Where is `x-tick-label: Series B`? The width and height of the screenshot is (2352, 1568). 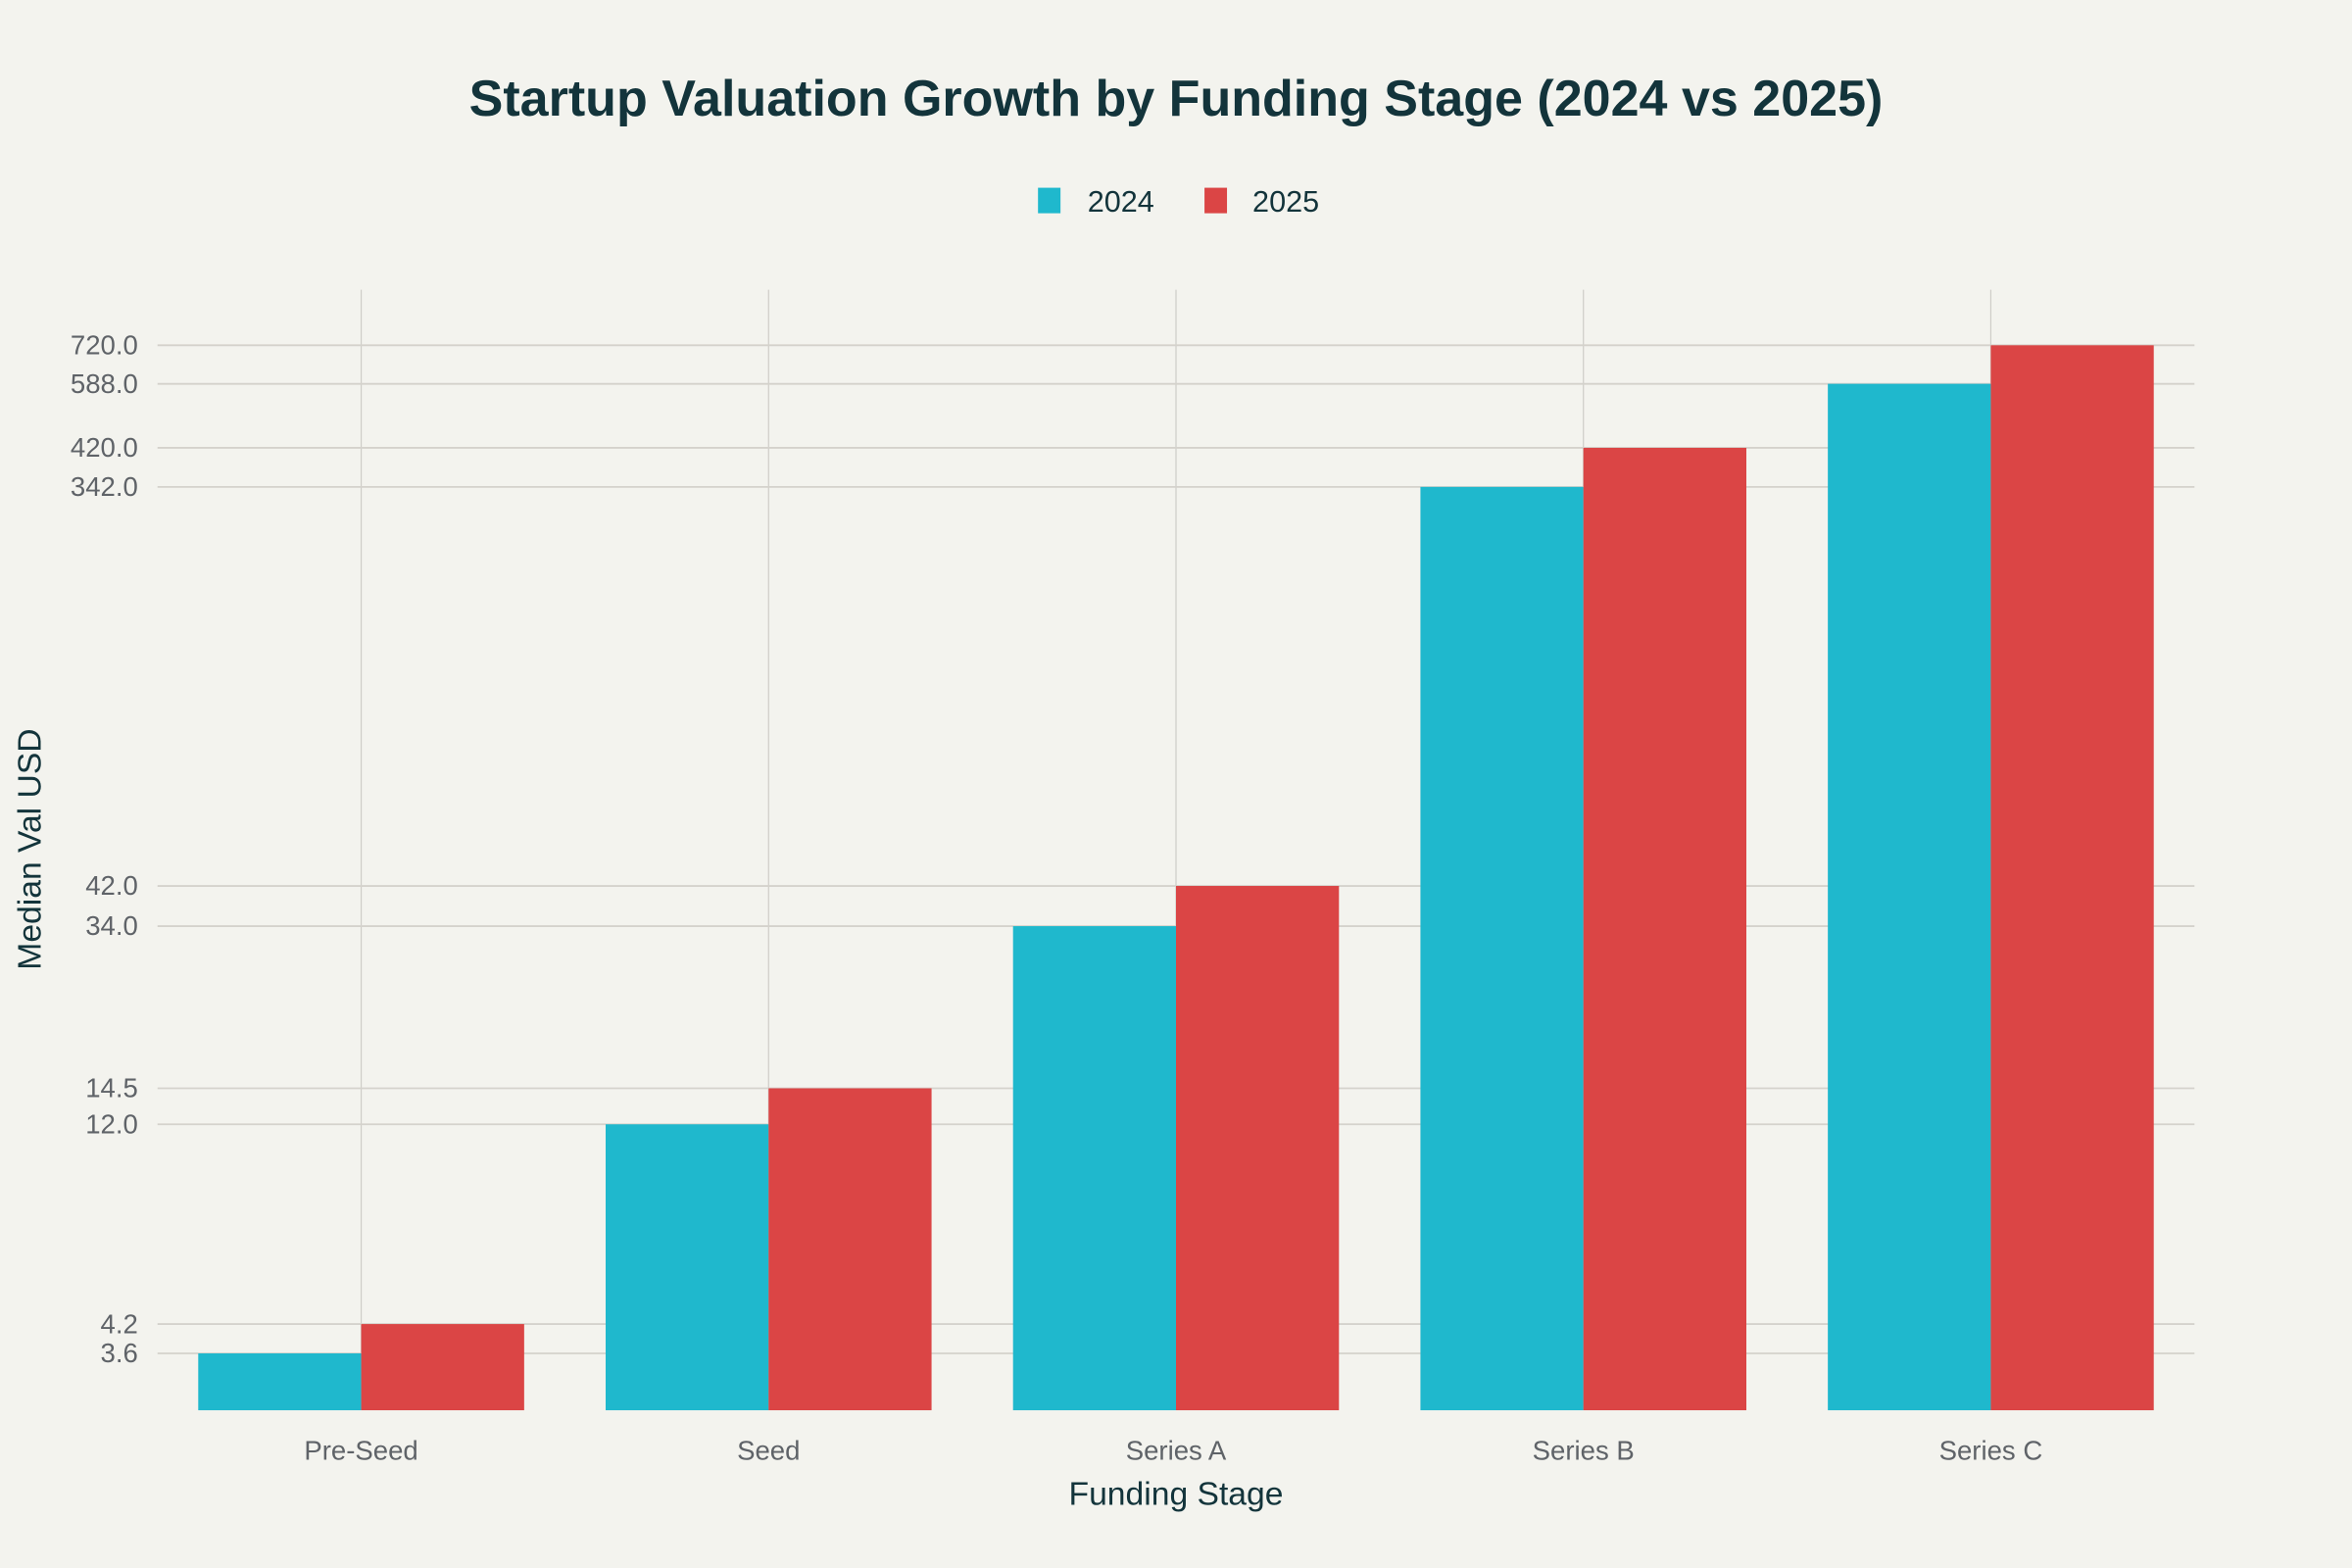 x-tick-label: Series B is located at coordinates (1584, 1451).